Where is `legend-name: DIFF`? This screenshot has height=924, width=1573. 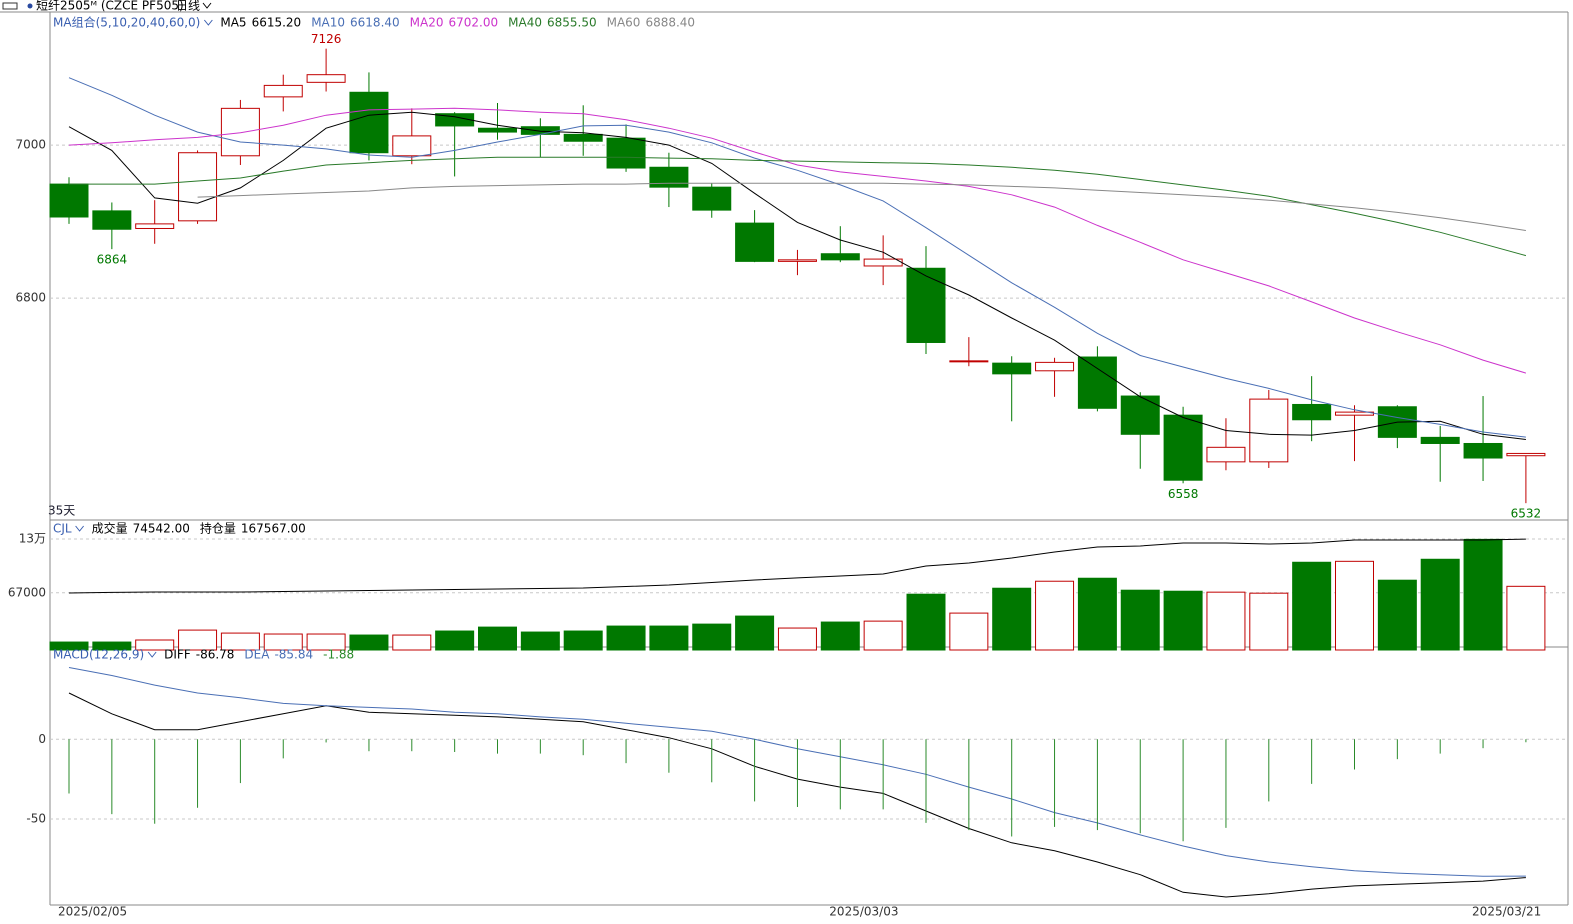
legend-name: DIFF is located at coordinates (177, 655).